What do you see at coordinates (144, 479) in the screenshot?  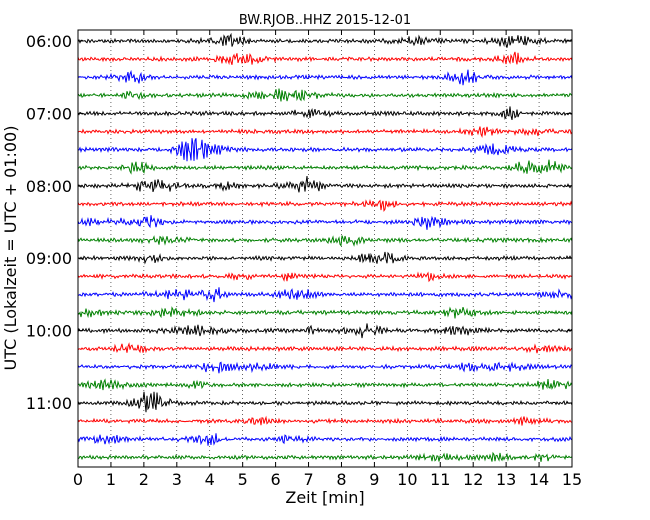 I see `x-tick-label: 2` at bounding box center [144, 479].